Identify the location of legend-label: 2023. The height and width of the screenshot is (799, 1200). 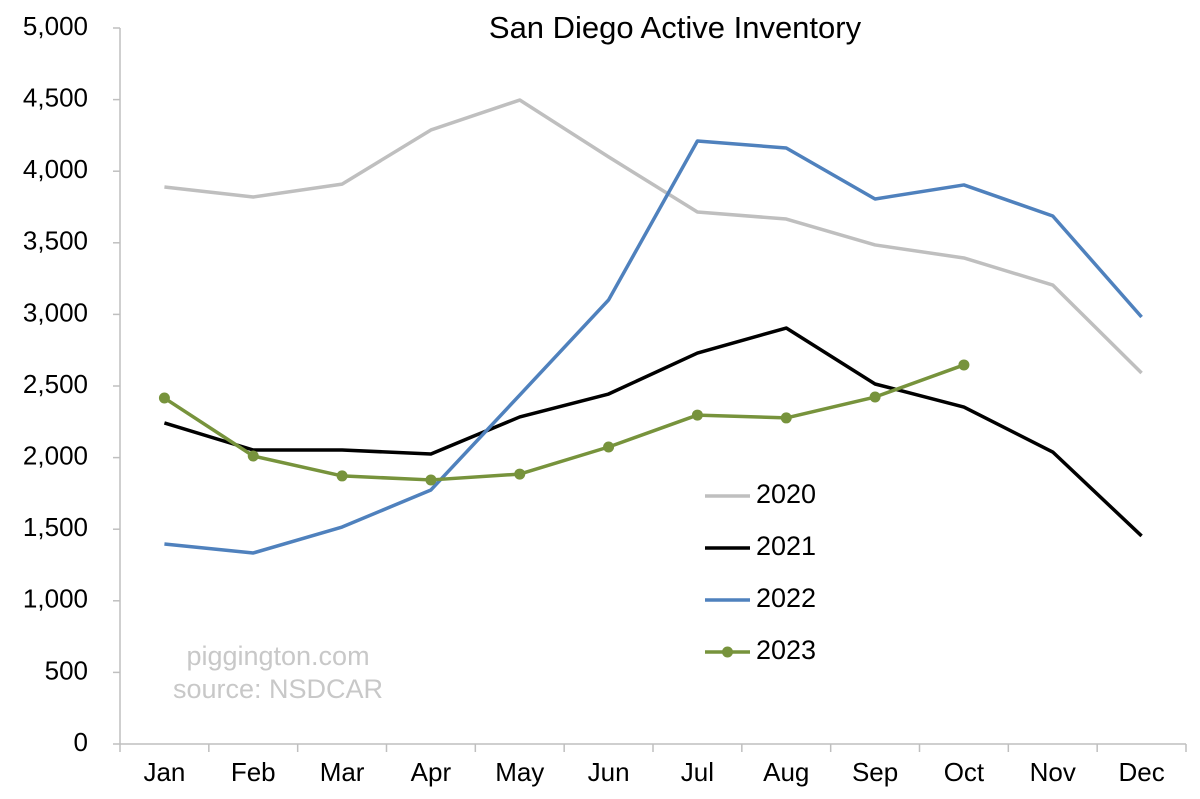
(786, 650).